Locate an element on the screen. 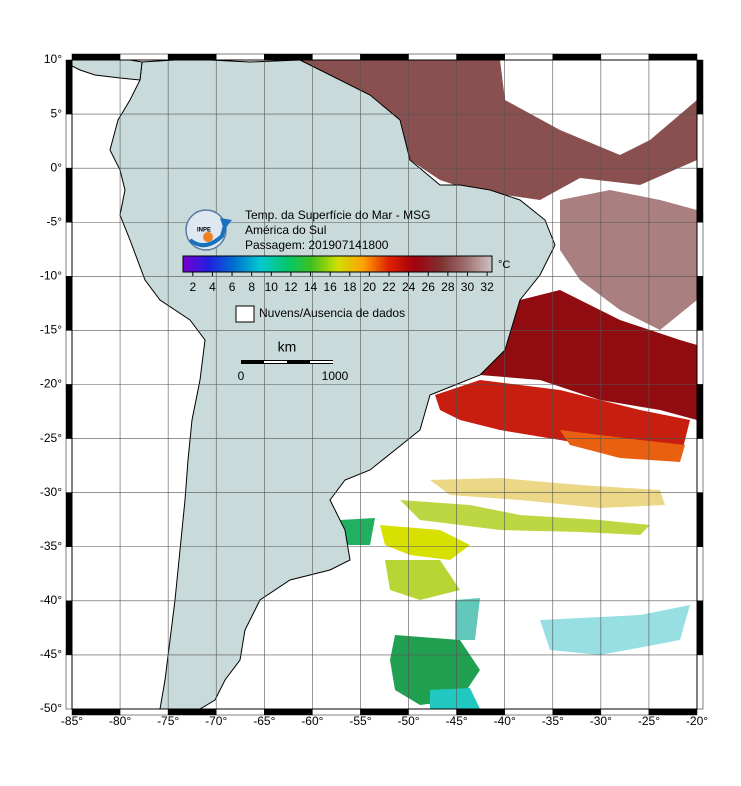 This screenshot has width=741, height=786. colorbar-tick-label: 10 is located at coordinates (272, 287).